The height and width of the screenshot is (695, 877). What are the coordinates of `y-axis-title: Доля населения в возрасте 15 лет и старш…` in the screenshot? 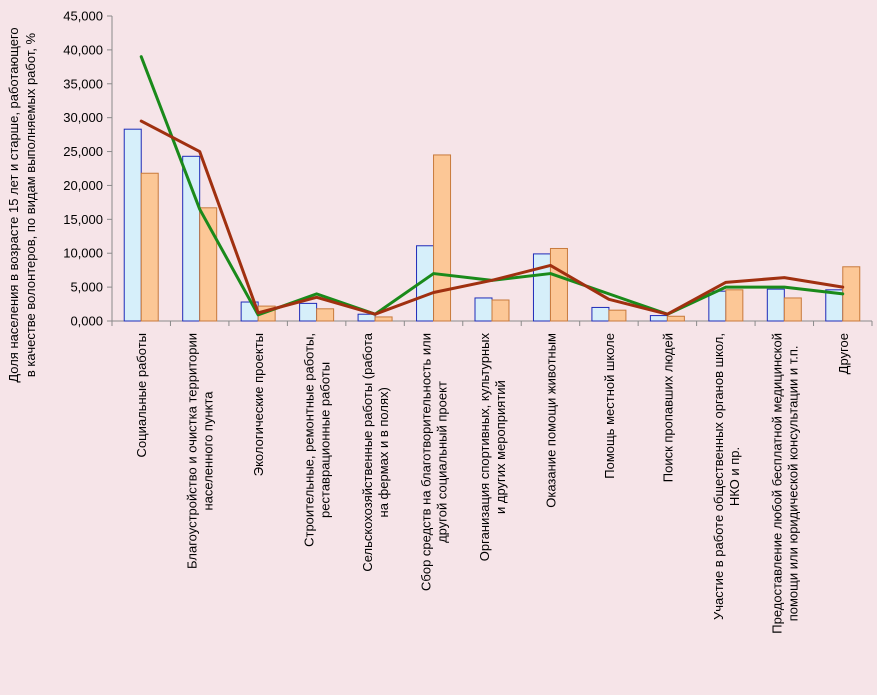 It's located at (22, 204).